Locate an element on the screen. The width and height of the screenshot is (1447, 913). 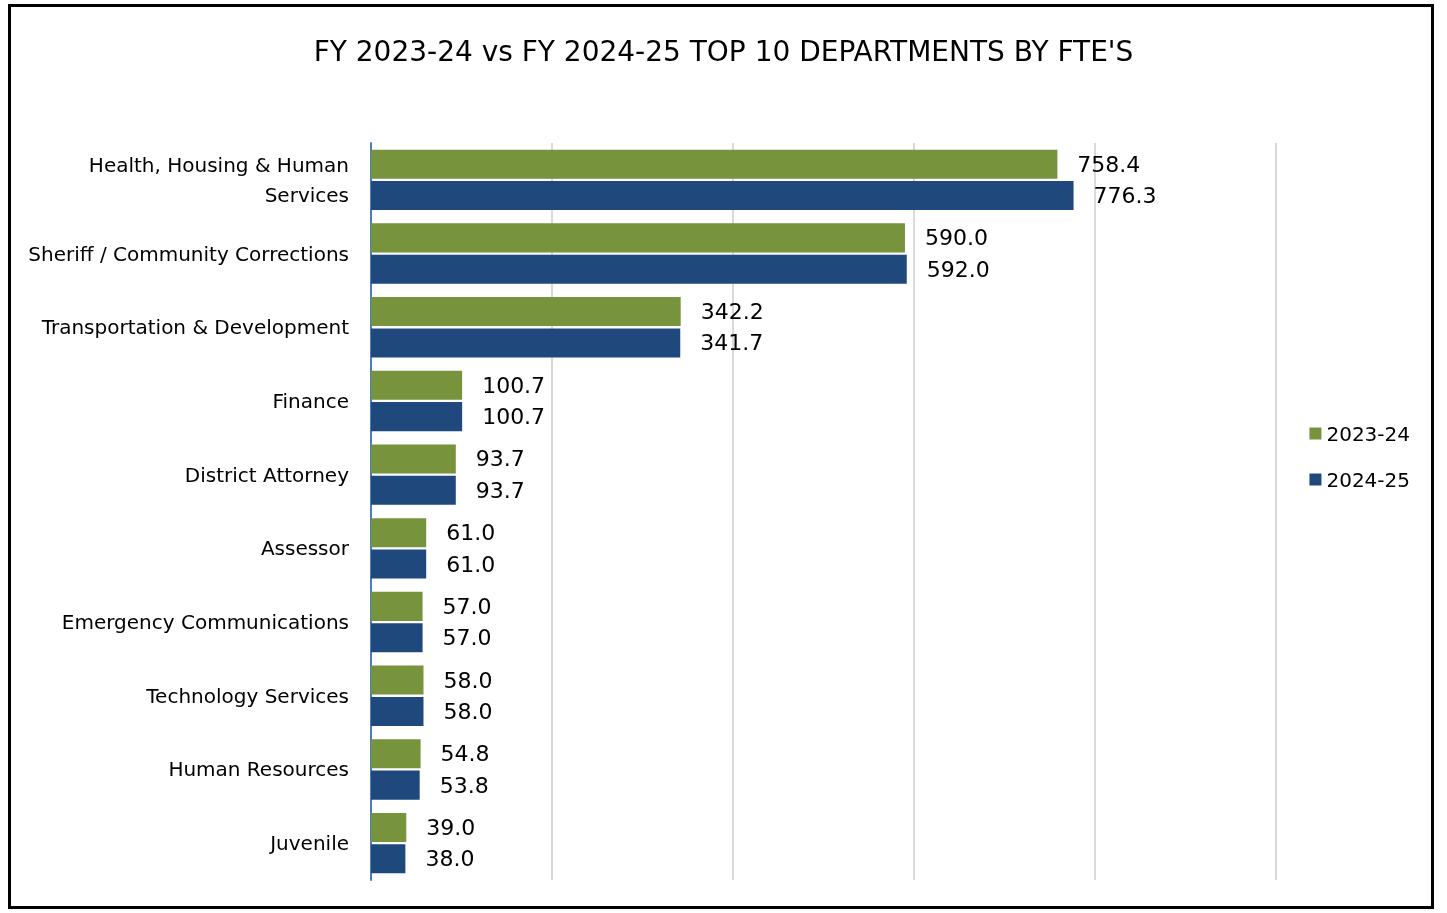
y-tick-label: Transportation & Development is located at coordinates (195, 327).